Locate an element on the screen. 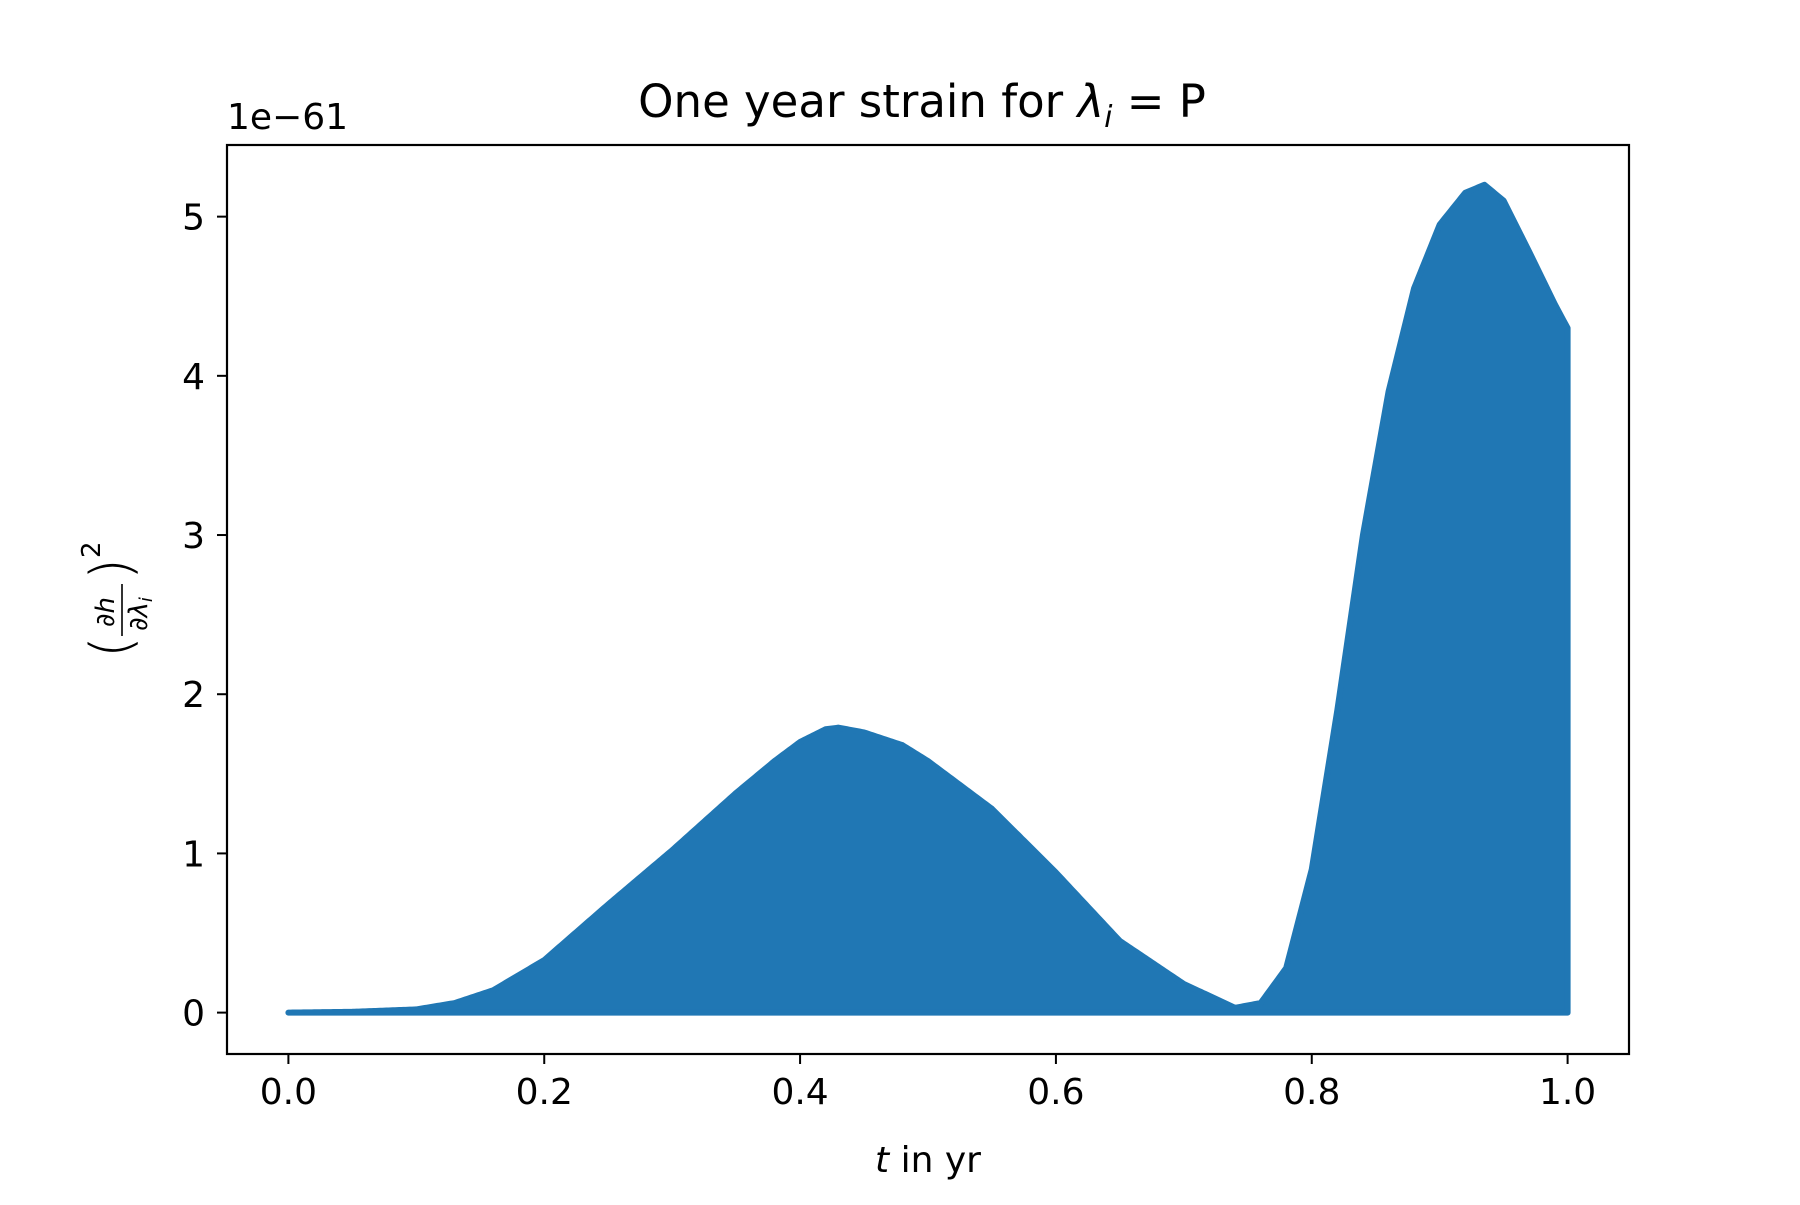 This screenshot has height=1205, width=1800. x-tick-label: 0.4 is located at coordinates (799, 1092).